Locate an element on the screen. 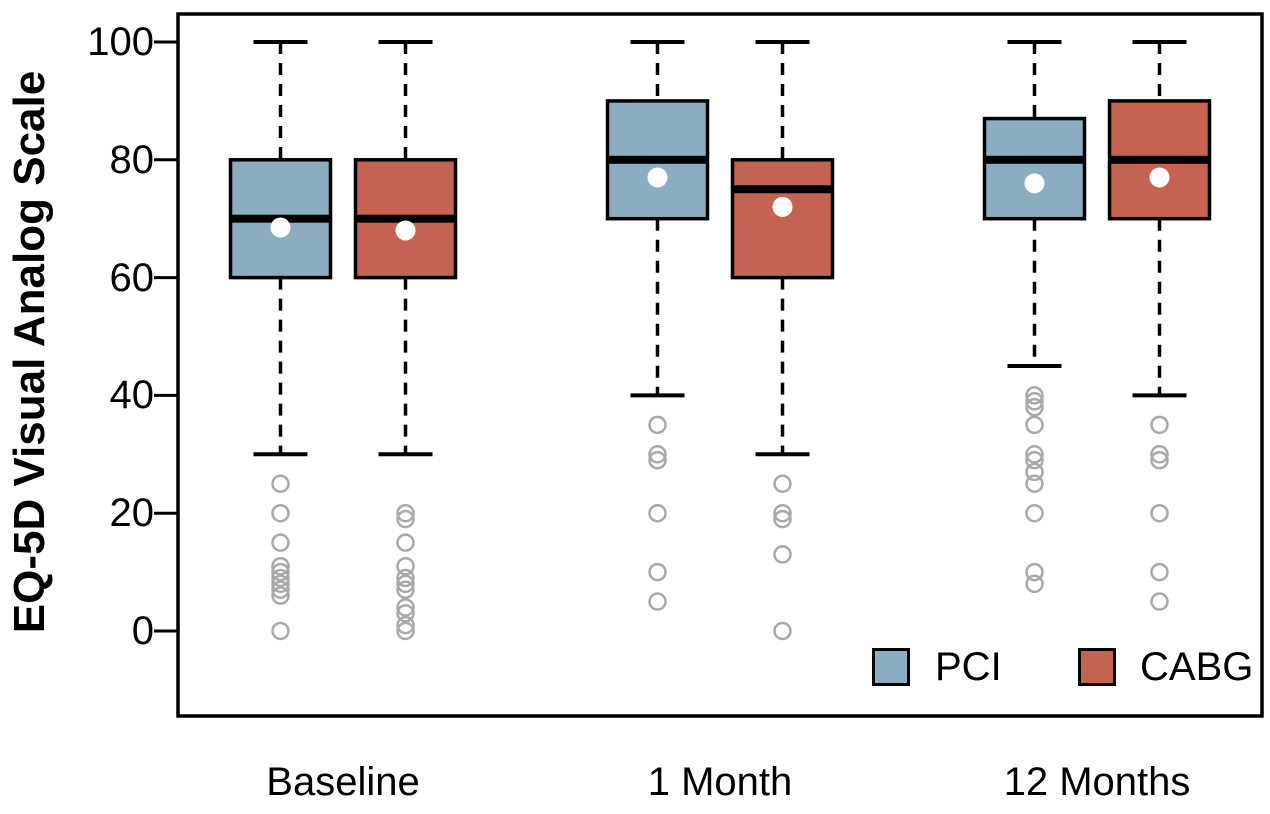 The height and width of the screenshot is (814, 1270). y-tick-label-100: 100 is located at coordinates (120, 42).